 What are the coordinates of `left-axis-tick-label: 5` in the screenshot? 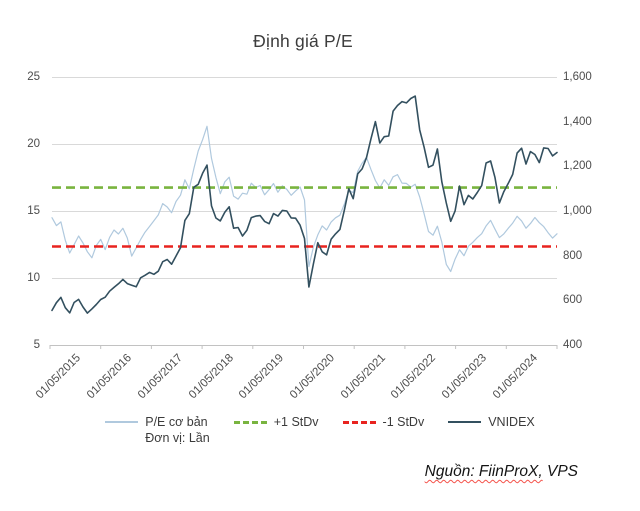 It's located at (36, 345).